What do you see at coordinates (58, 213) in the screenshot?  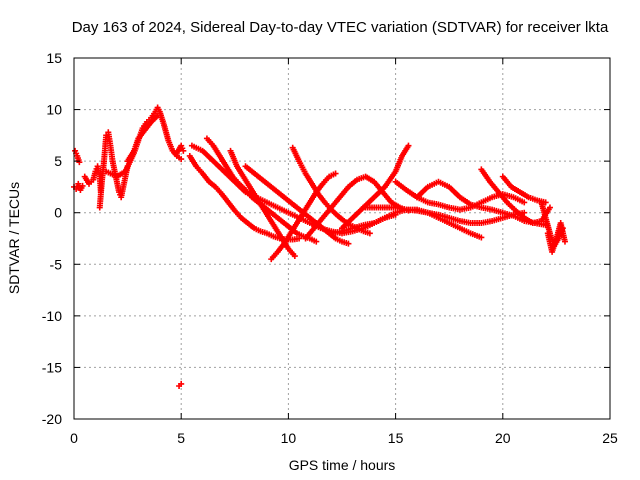 I see `y-tick-label: 0` at bounding box center [58, 213].